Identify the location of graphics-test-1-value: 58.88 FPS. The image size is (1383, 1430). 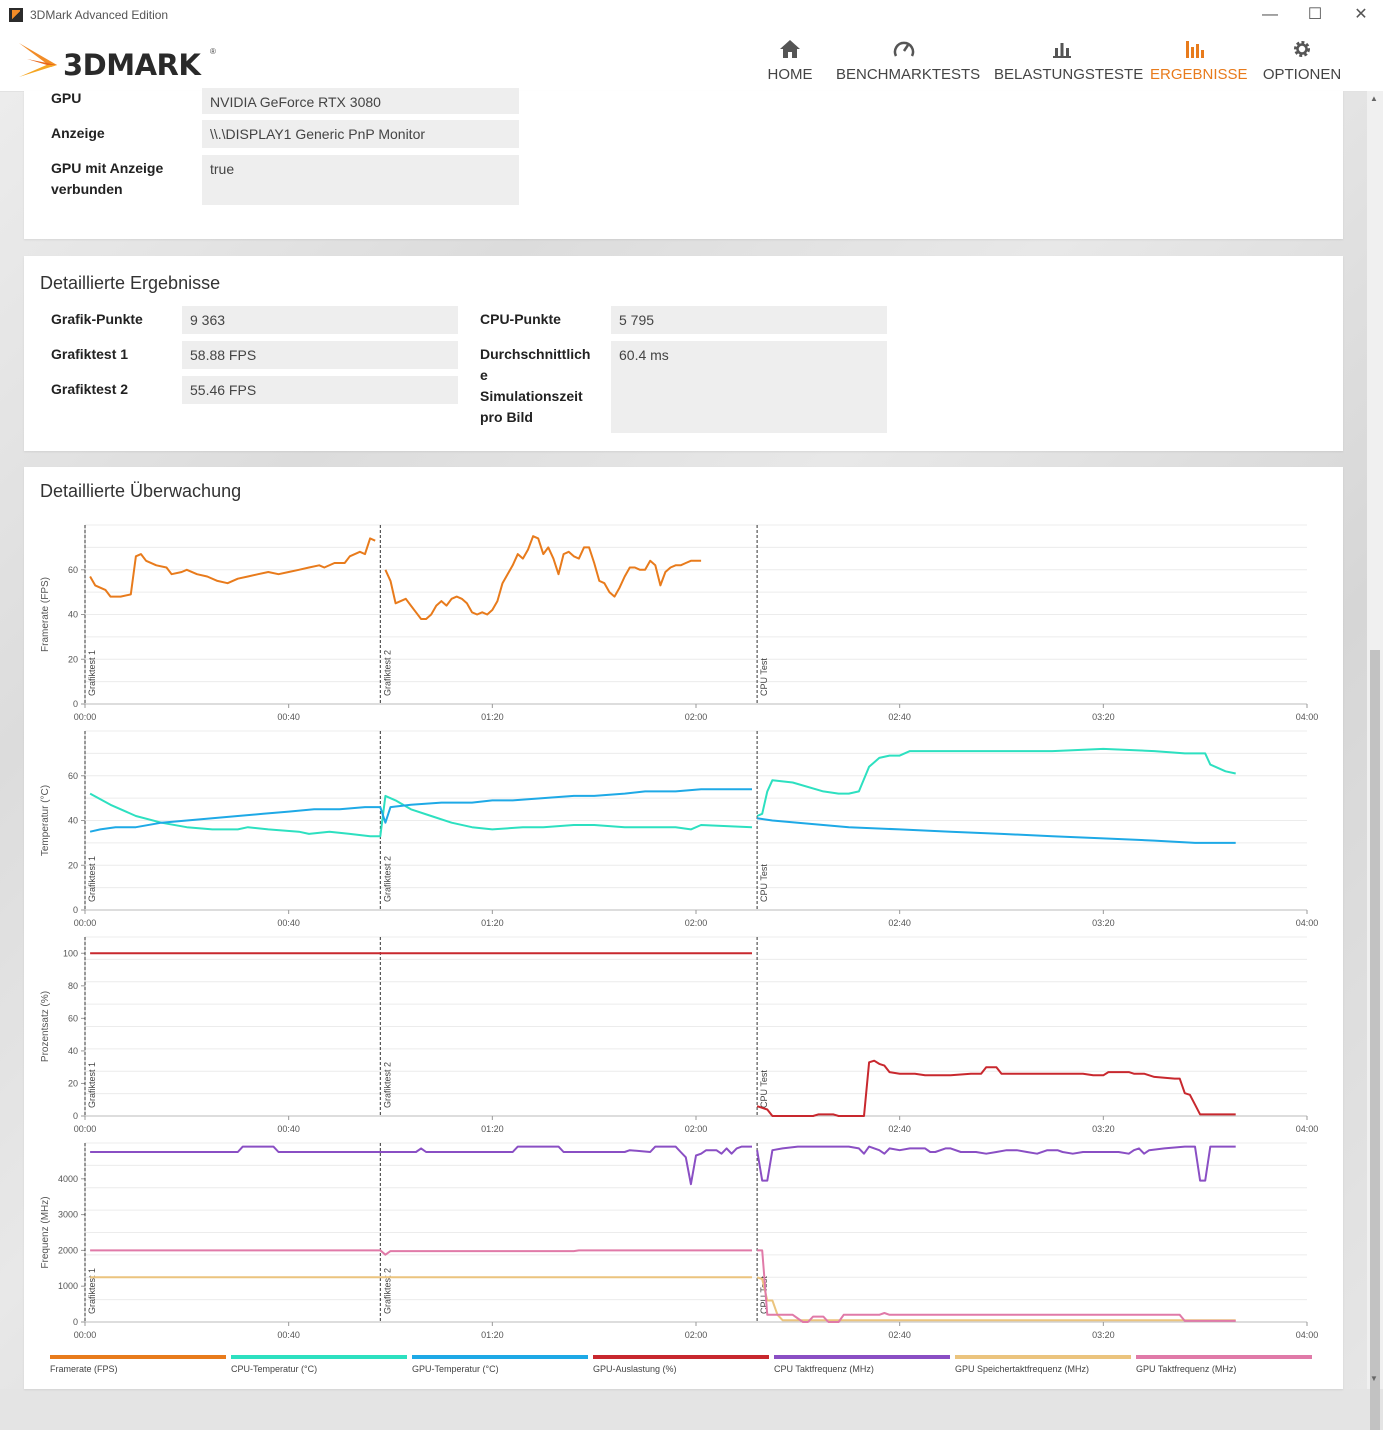
(320, 355).